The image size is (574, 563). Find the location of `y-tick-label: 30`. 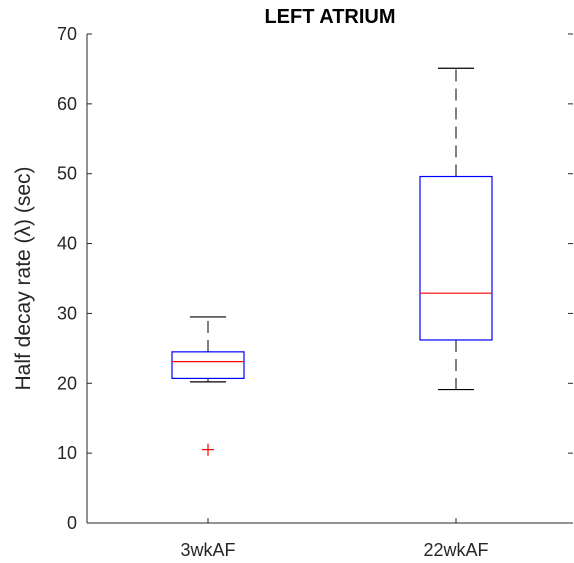

y-tick-label: 30 is located at coordinates (67, 313).